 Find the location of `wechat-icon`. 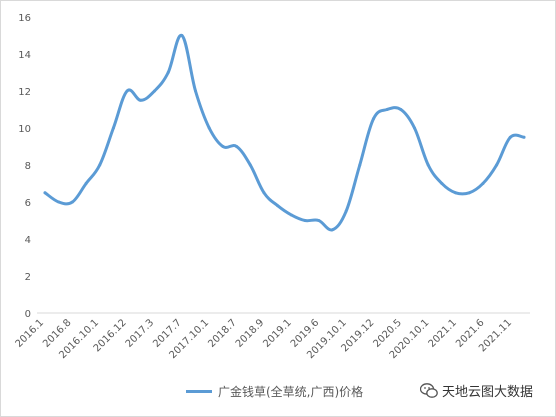

wechat-icon is located at coordinates (429, 390).